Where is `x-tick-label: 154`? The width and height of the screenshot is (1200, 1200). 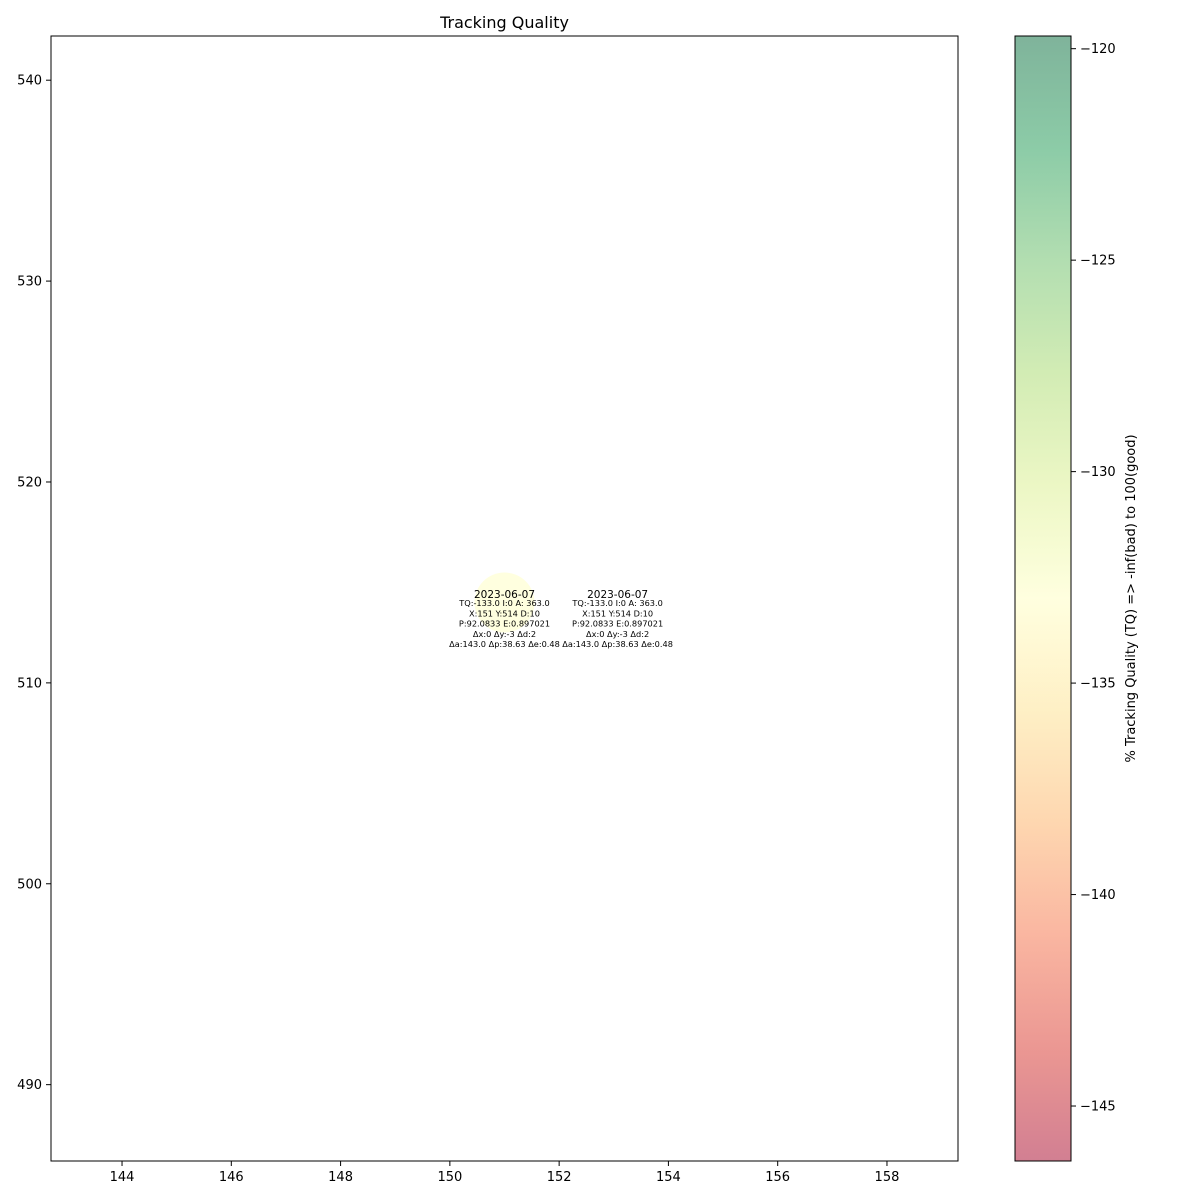 x-tick-label: 154 is located at coordinates (668, 1177).